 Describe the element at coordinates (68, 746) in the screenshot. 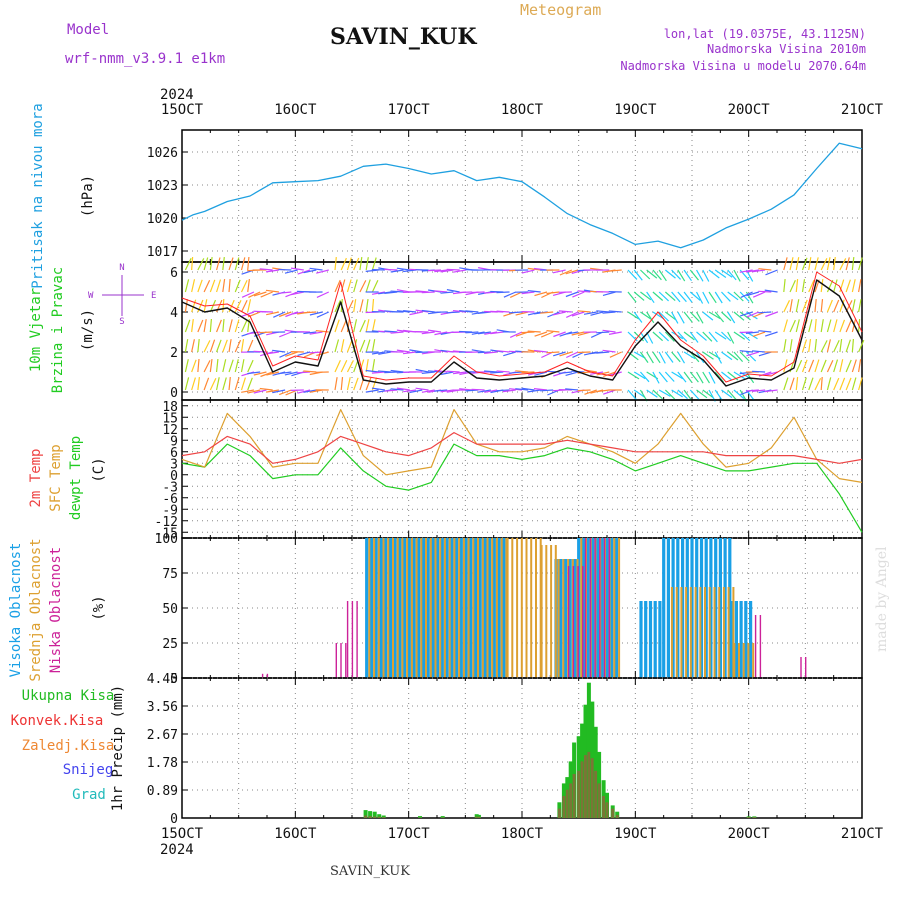

I see `precip-legend-2: Zaledj.Kisa` at that location.